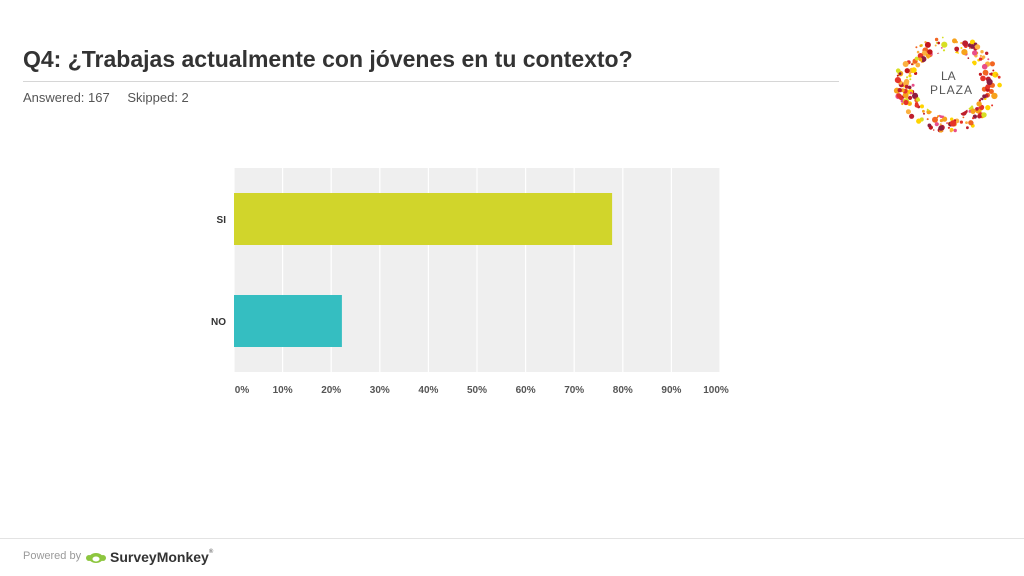  Describe the element at coordinates (526, 390) in the screenshot. I see `x-tick-label: 60%` at that location.